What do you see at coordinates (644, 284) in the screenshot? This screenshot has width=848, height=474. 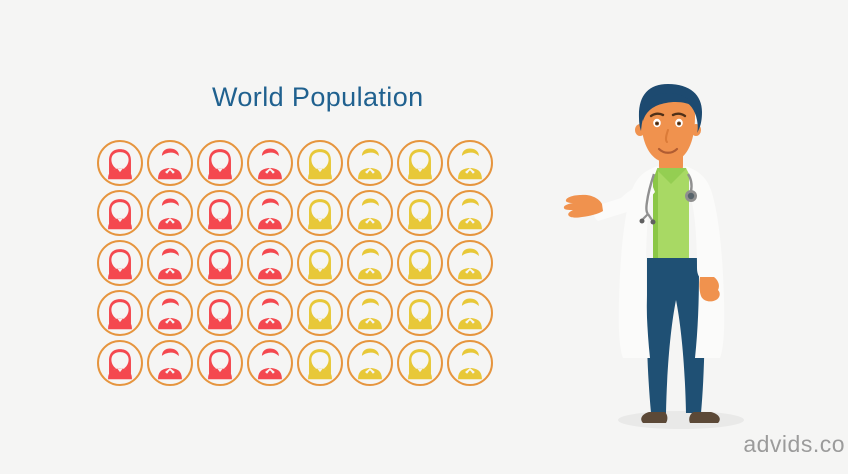 I see `doctor-body` at bounding box center [644, 284].